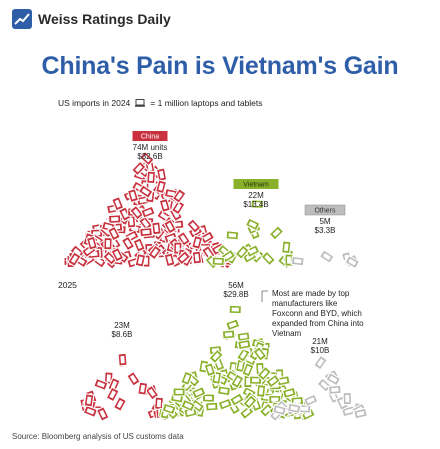  I want to click on year-label: 2025, so click(67, 285).